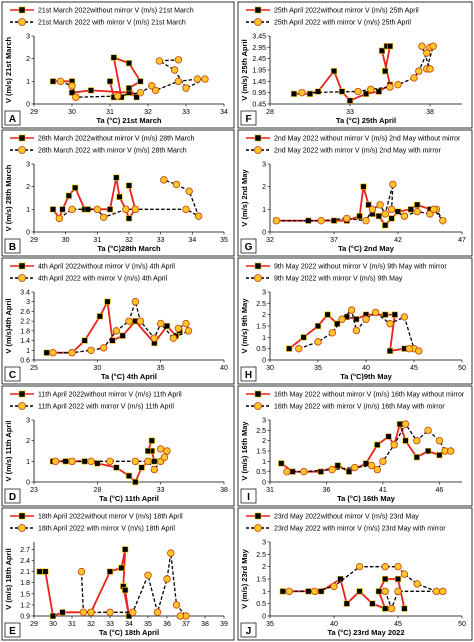  What do you see at coordinates (327, 490) in the screenshot?
I see `x-tick-label: 36` at bounding box center [327, 490].